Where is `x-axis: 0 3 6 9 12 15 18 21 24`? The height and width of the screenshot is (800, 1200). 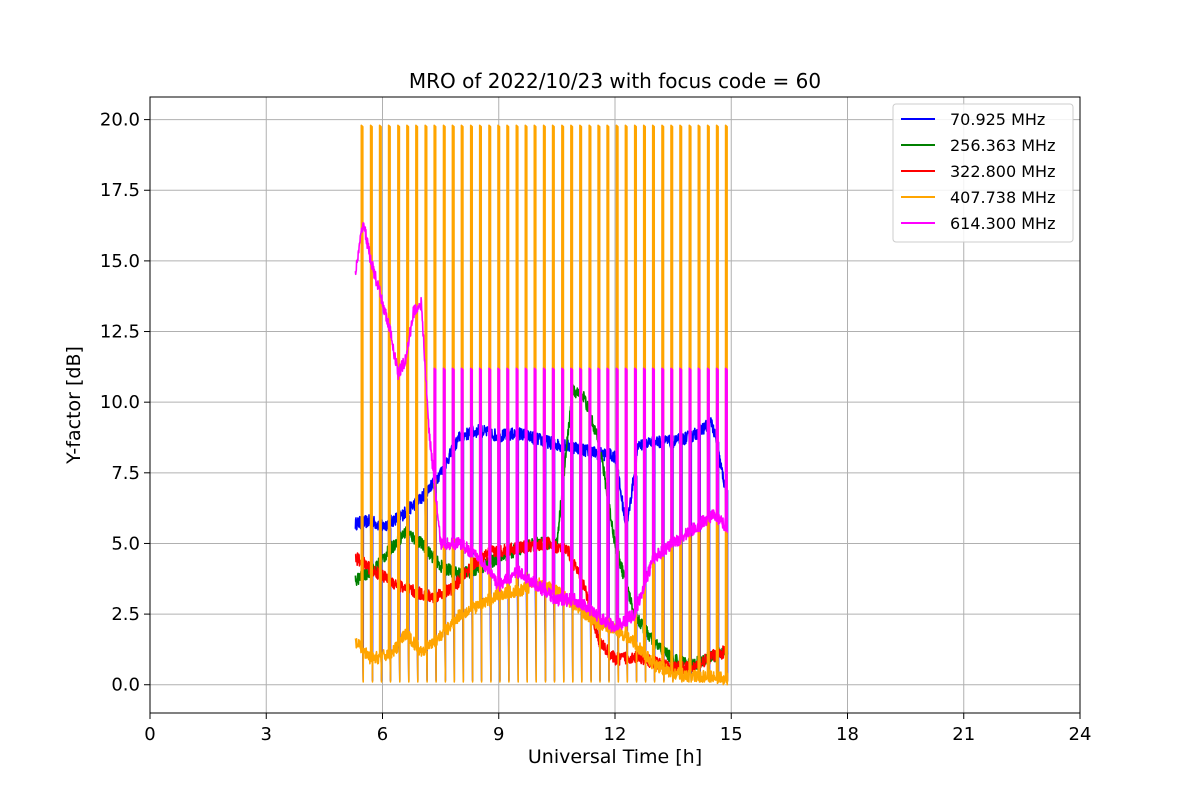
x-axis: 0 3 6 9 12 15 18 21 24 is located at coordinates (617, 729).